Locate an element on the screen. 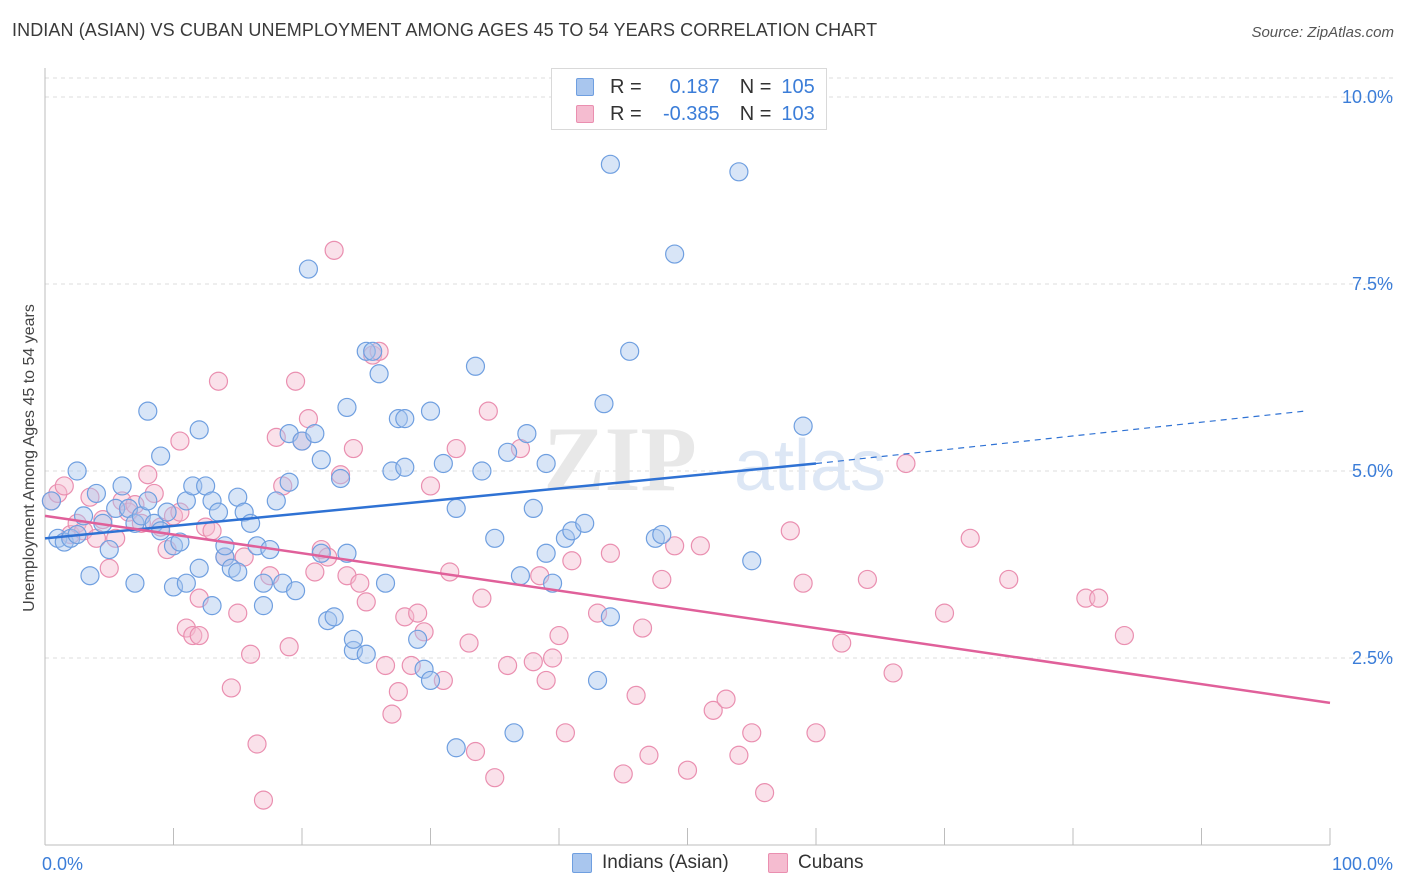  trend-line-indians-extension is located at coordinates (1060, 437).